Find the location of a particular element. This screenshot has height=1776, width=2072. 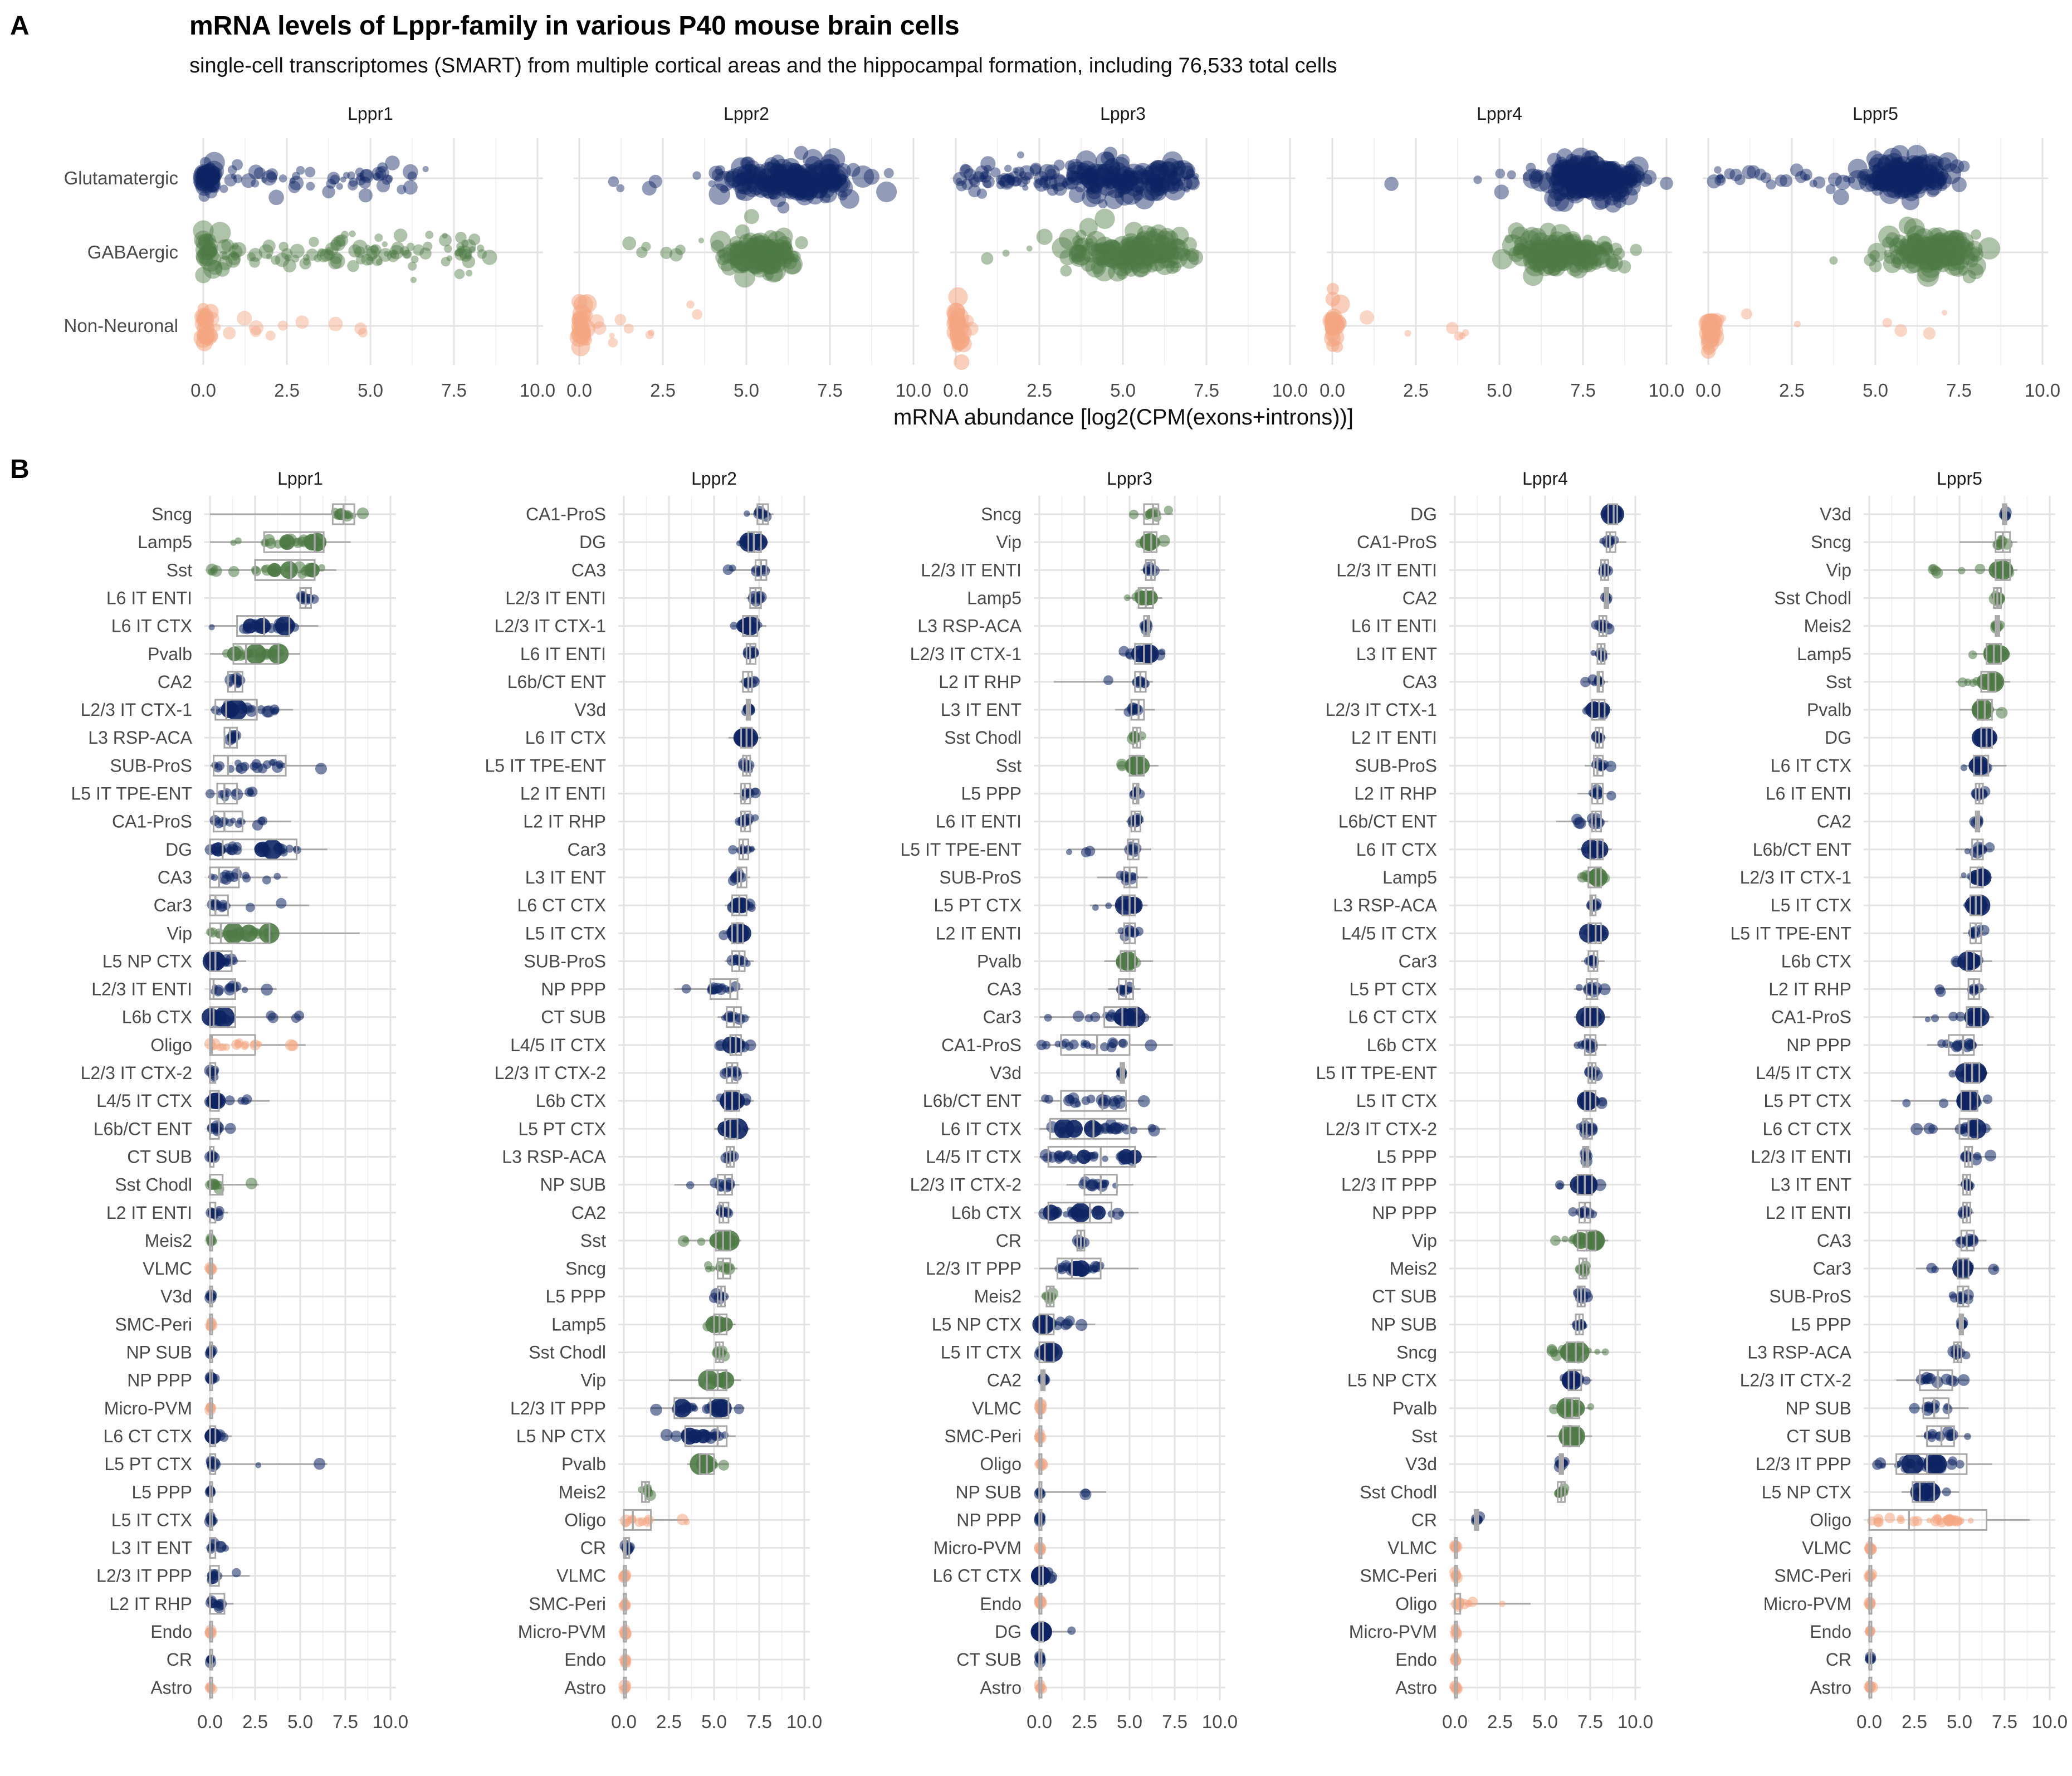

cell-type-label: CA2 is located at coordinates (175, 682).